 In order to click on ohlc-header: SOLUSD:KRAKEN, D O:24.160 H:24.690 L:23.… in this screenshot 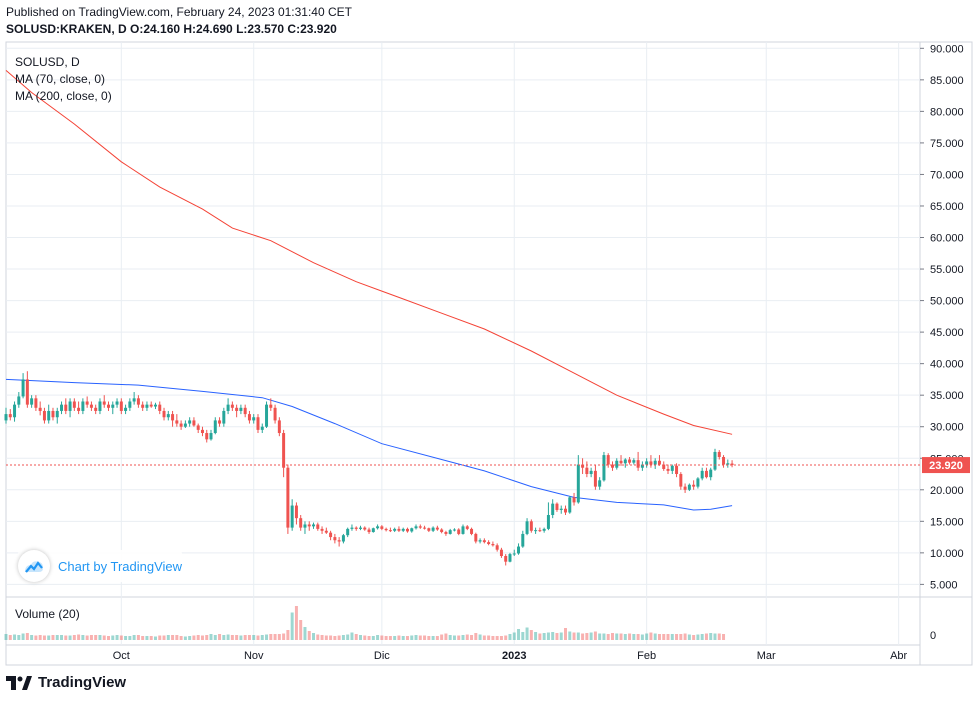, I will do `click(171, 29)`.